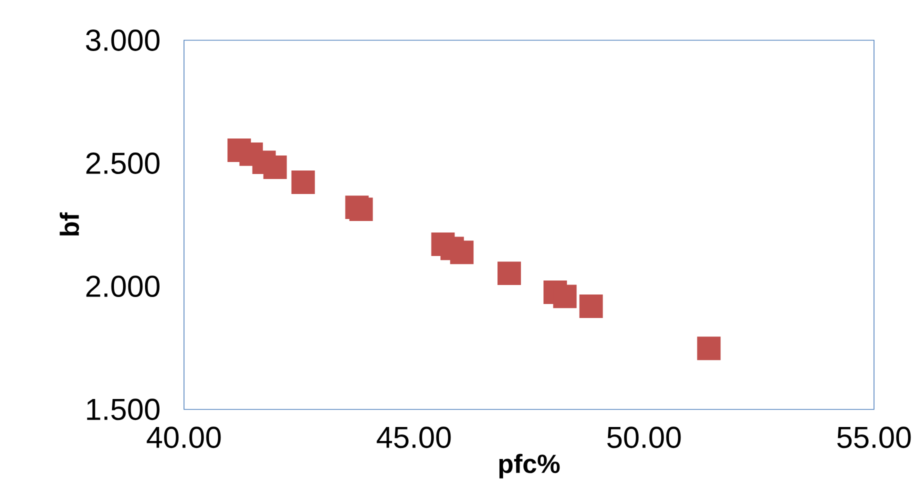  What do you see at coordinates (529, 466) in the screenshot?
I see `x-axis-title: pfc%` at bounding box center [529, 466].